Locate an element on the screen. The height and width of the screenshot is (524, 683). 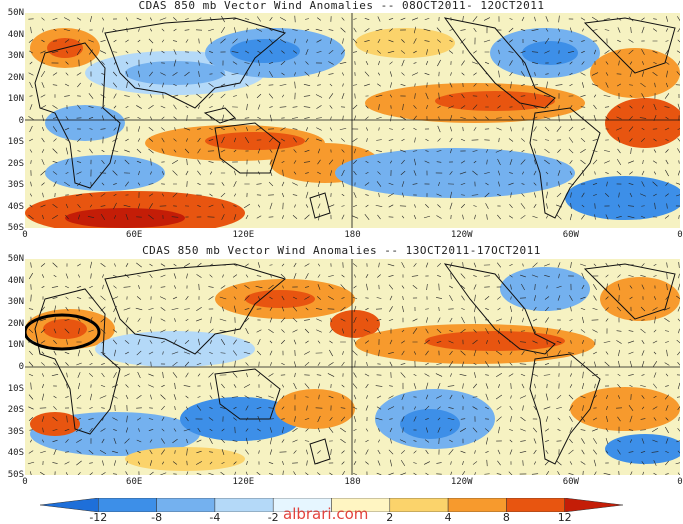
colorbar-swatch is located at coordinates (127, 505).